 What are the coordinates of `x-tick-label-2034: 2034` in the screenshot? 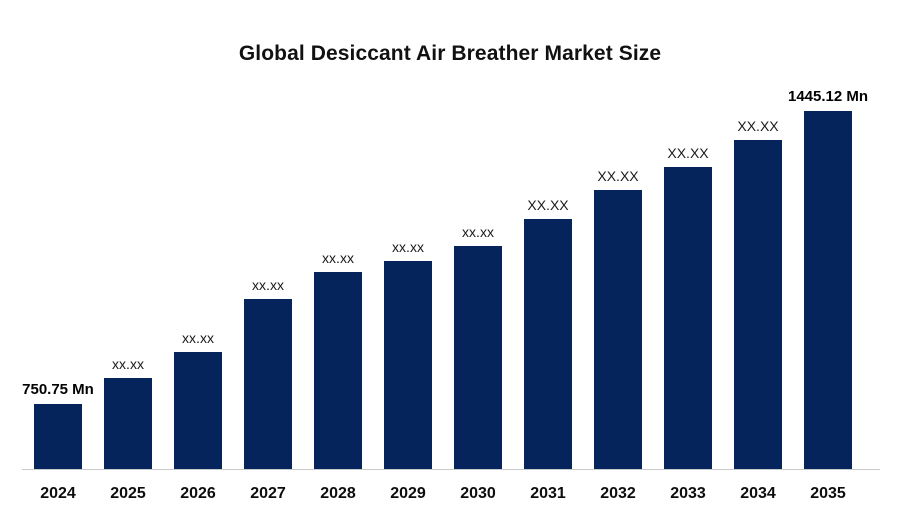 It's located at (758, 493).